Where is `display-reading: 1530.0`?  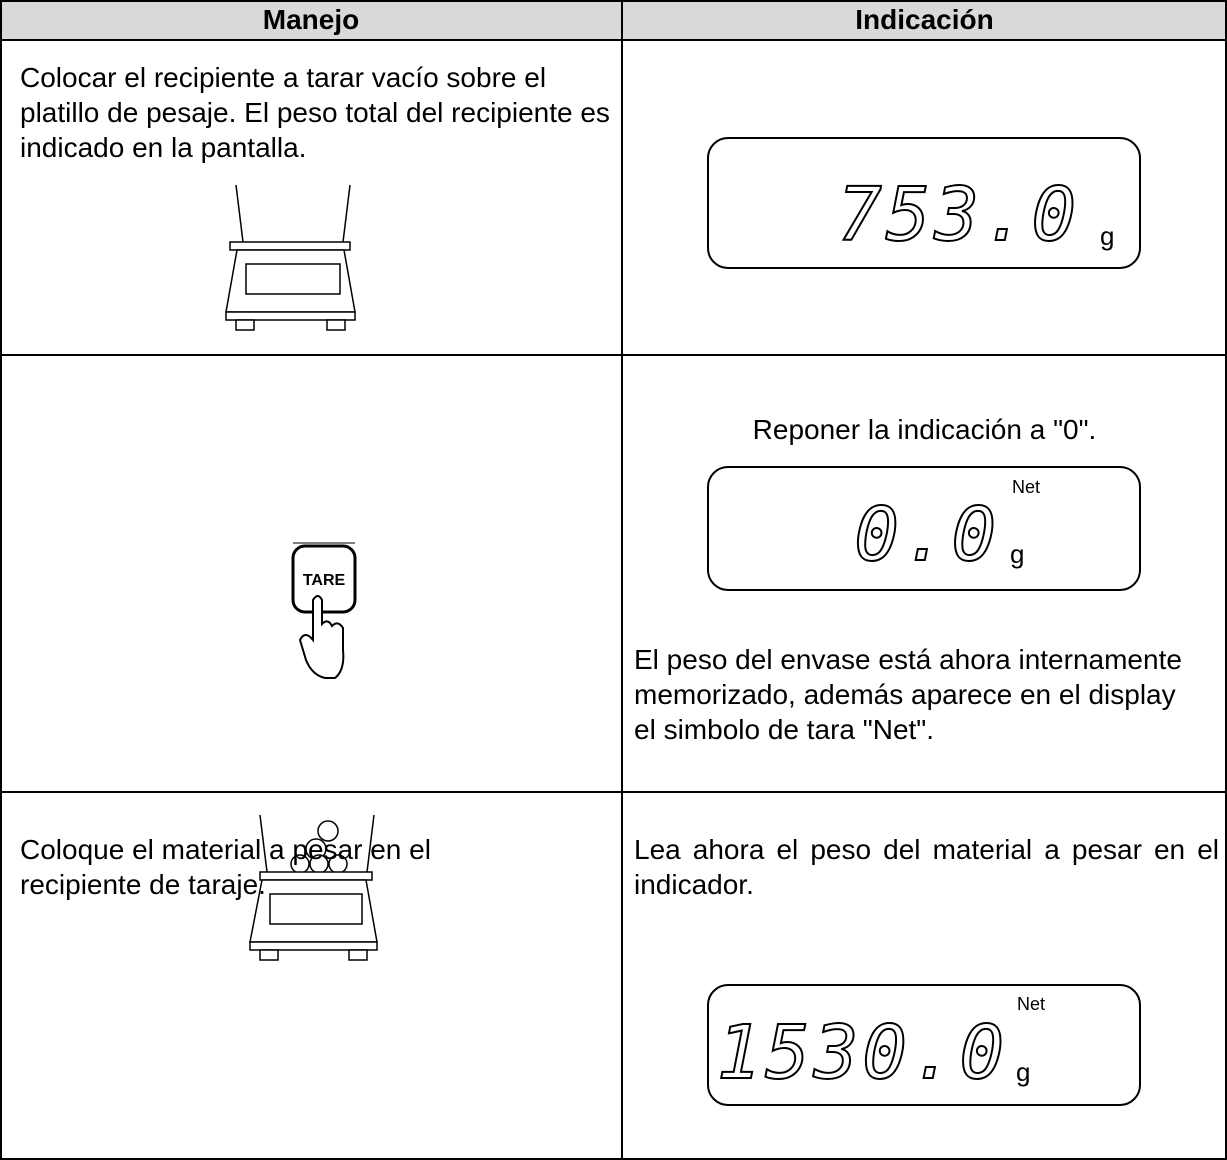
display-reading: 1530.0 is located at coordinates (862, 1053).